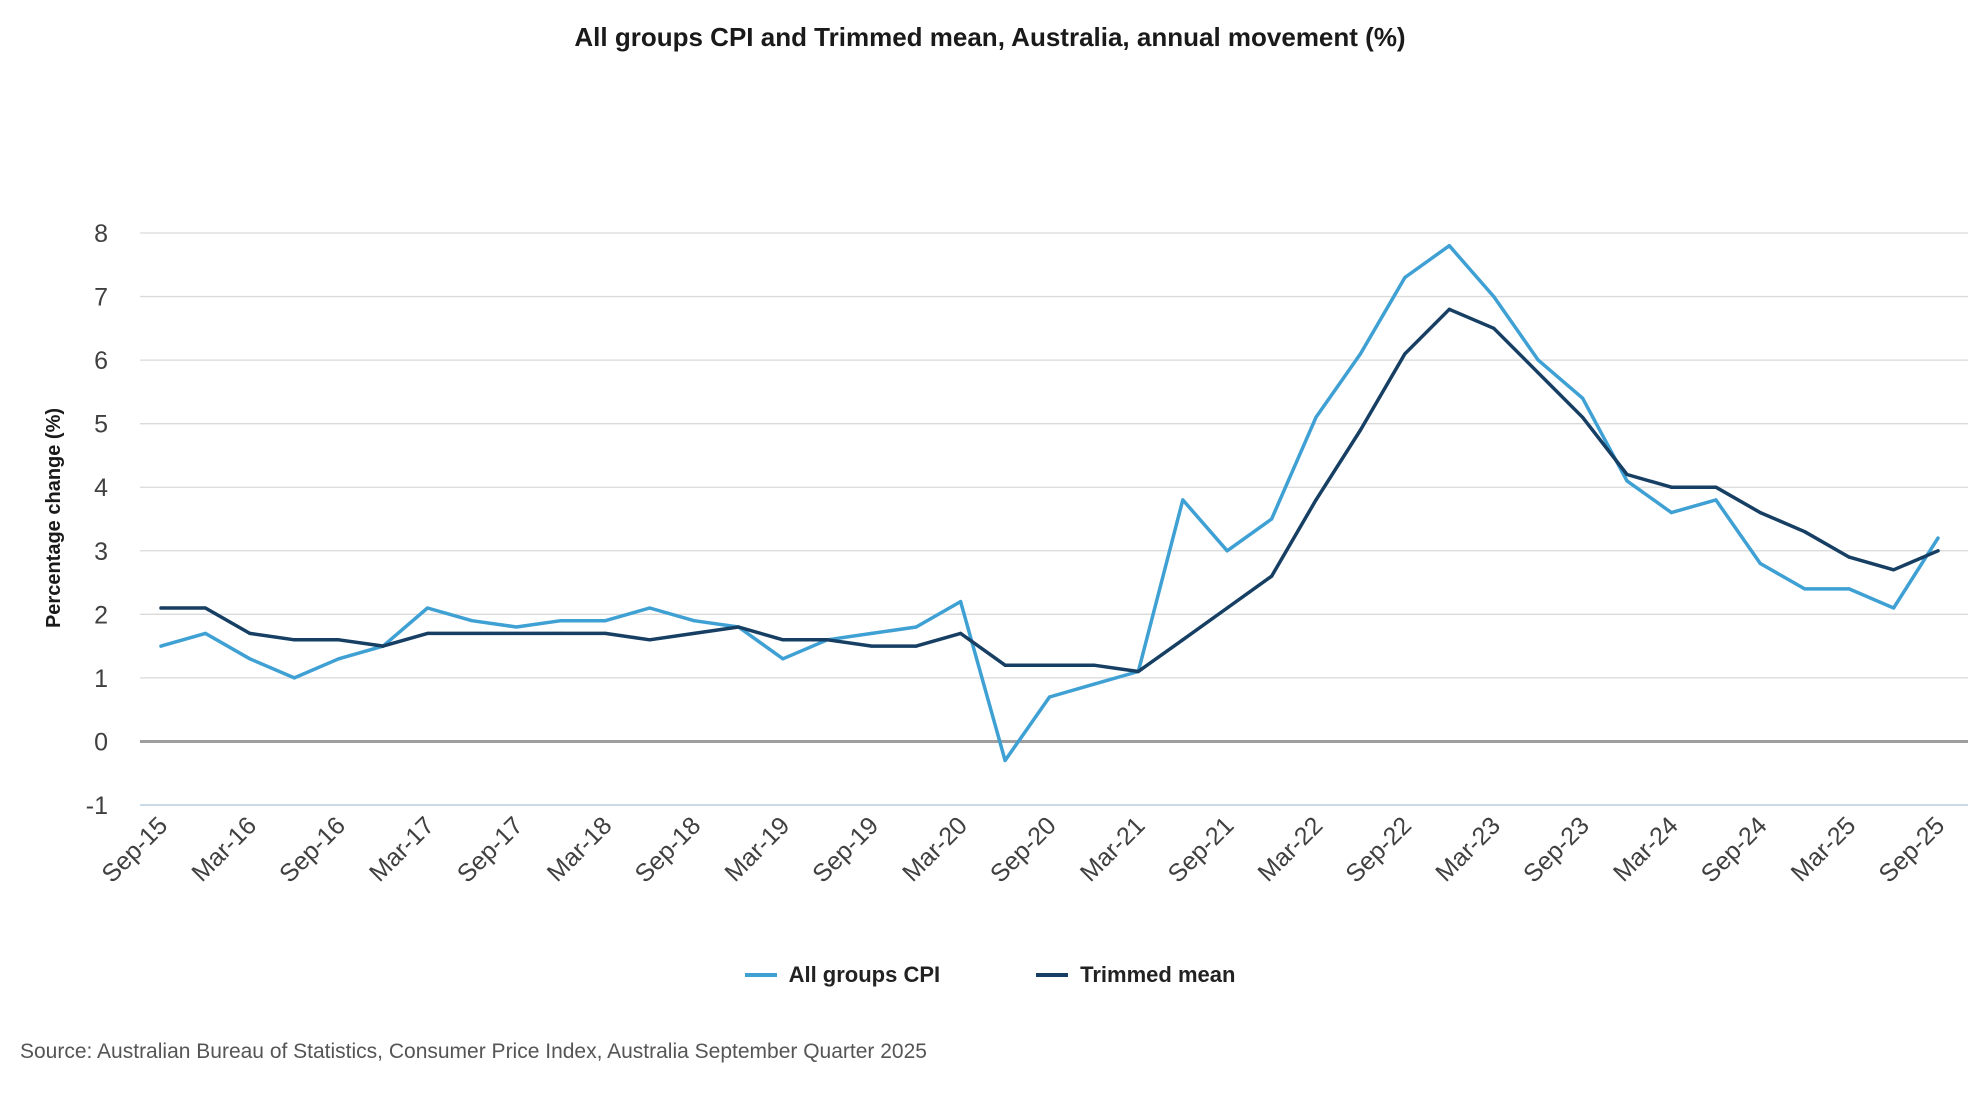  Describe the element at coordinates (1911, 849) in the screenshot. I see `x-tick-label: Sep-25` at that location.